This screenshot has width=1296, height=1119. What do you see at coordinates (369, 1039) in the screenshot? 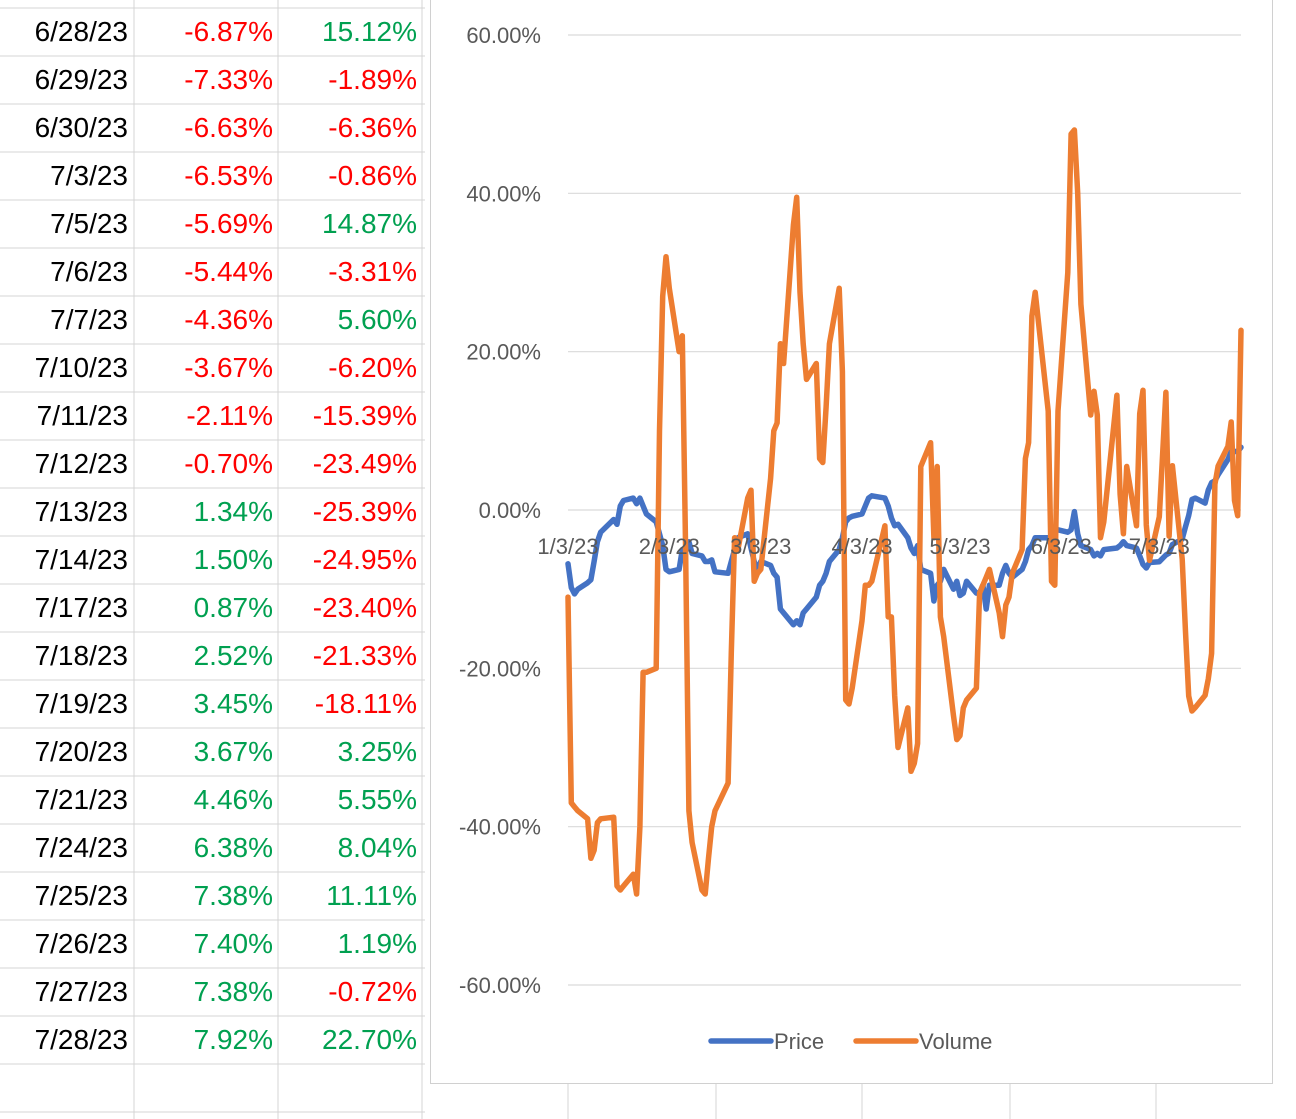
I see `volume-change-cell: 22.70%` at bounding box center [369, 1039].